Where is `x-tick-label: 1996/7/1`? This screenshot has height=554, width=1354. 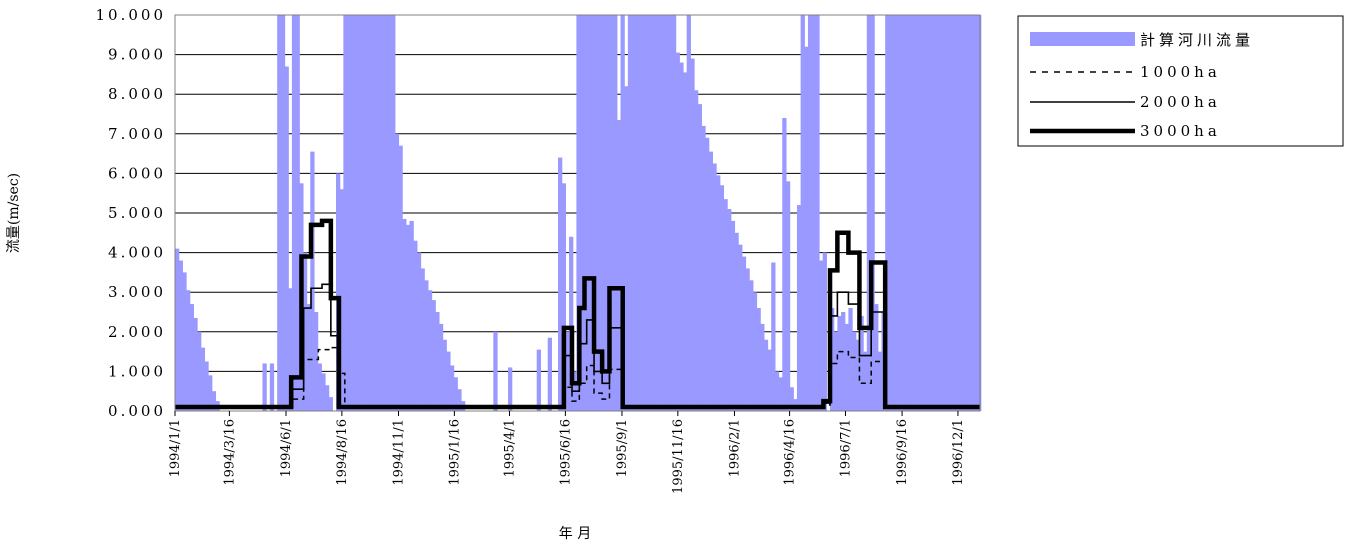 x-tick-label: 1996/7/1 is located at coordinates (845, 448).